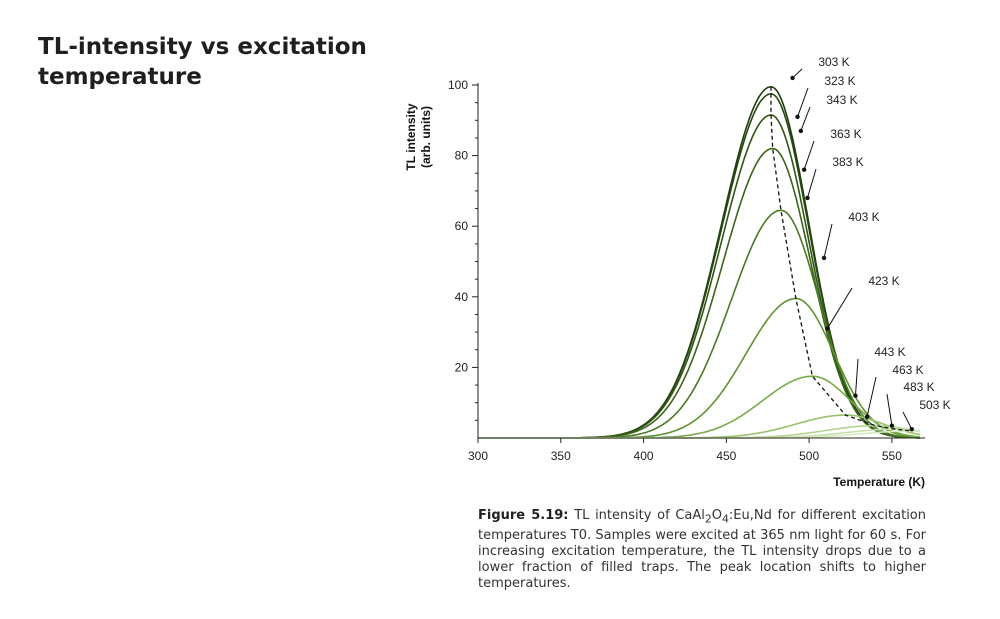 This screenshot has width=1000, height=619. I want to click on x-tick-label: 500, so click(809, 456).